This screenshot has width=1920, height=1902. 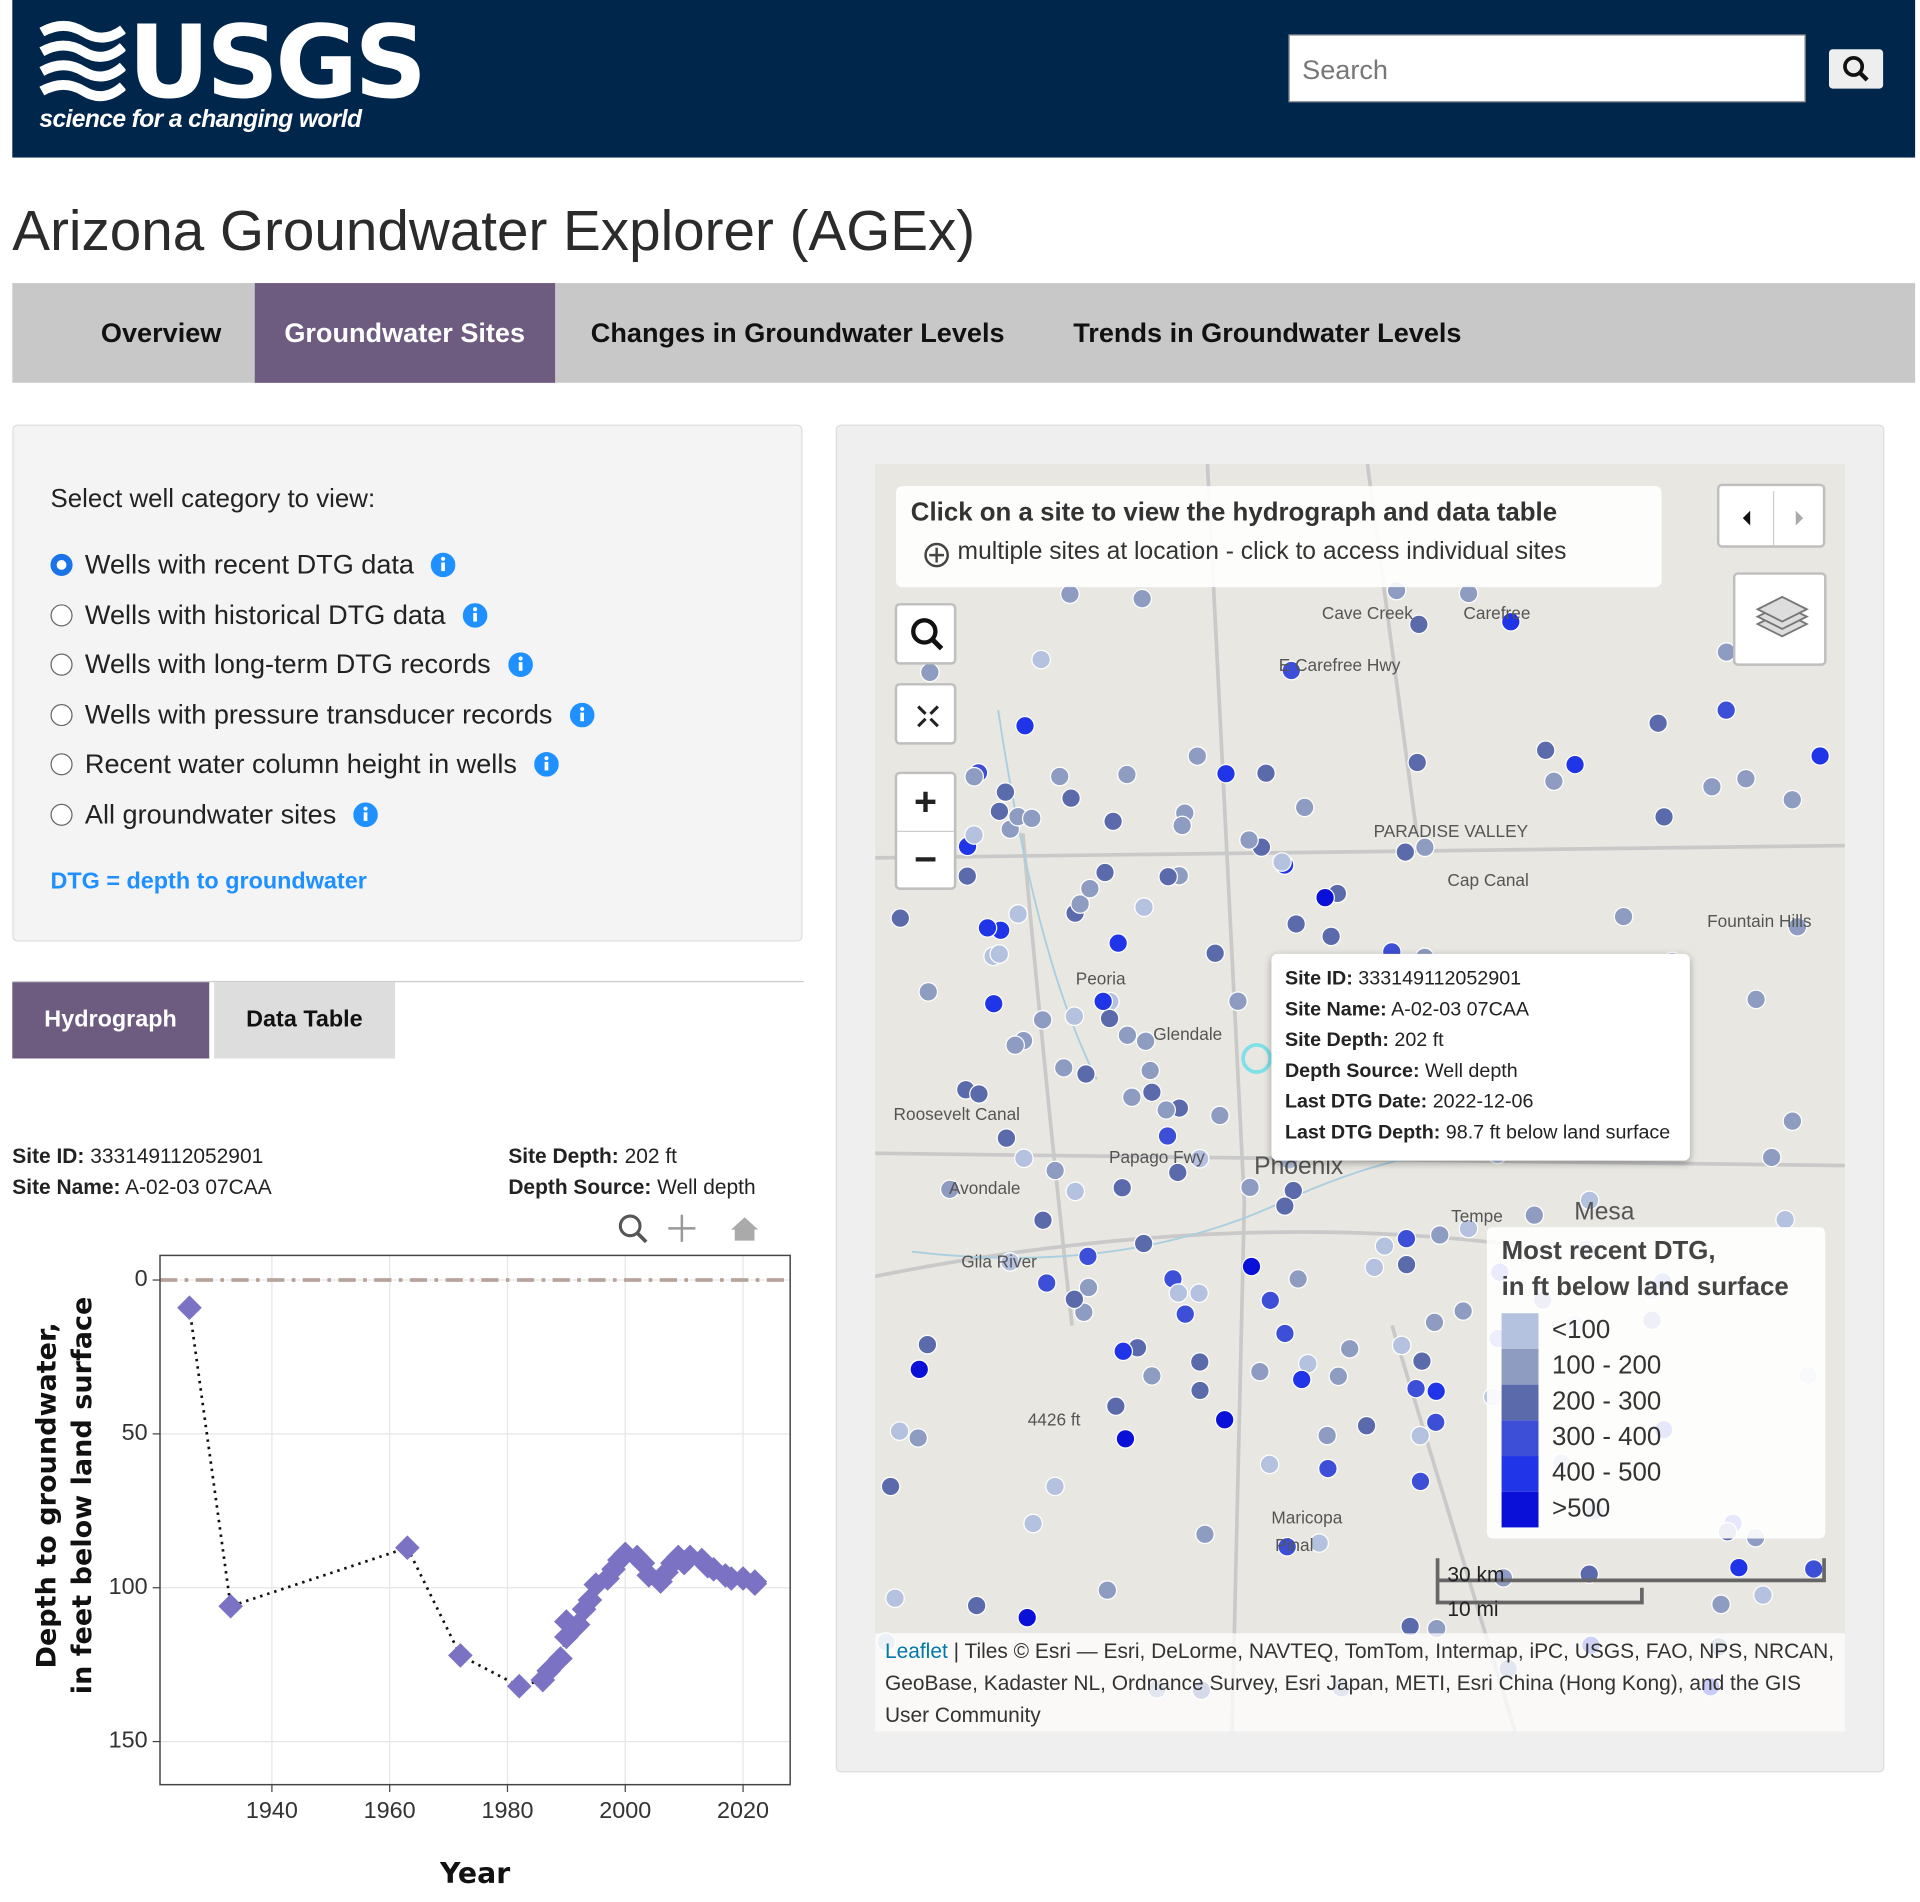 I want to click on logo: USGS, so click(x=277, y=63).